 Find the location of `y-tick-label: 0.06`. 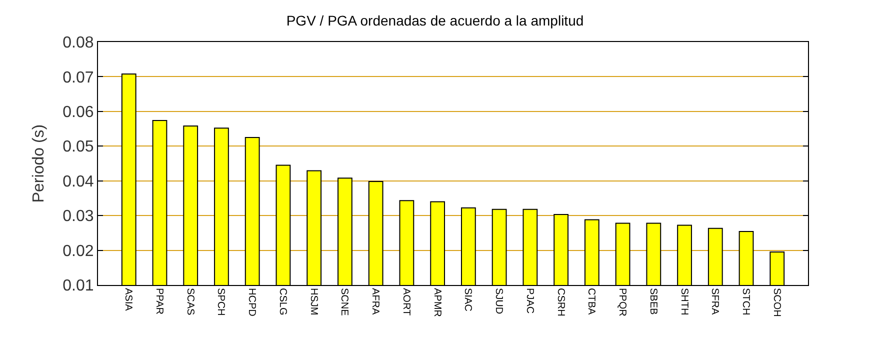

y-tick-label: 0.06 is located at coordinates (78, 113).